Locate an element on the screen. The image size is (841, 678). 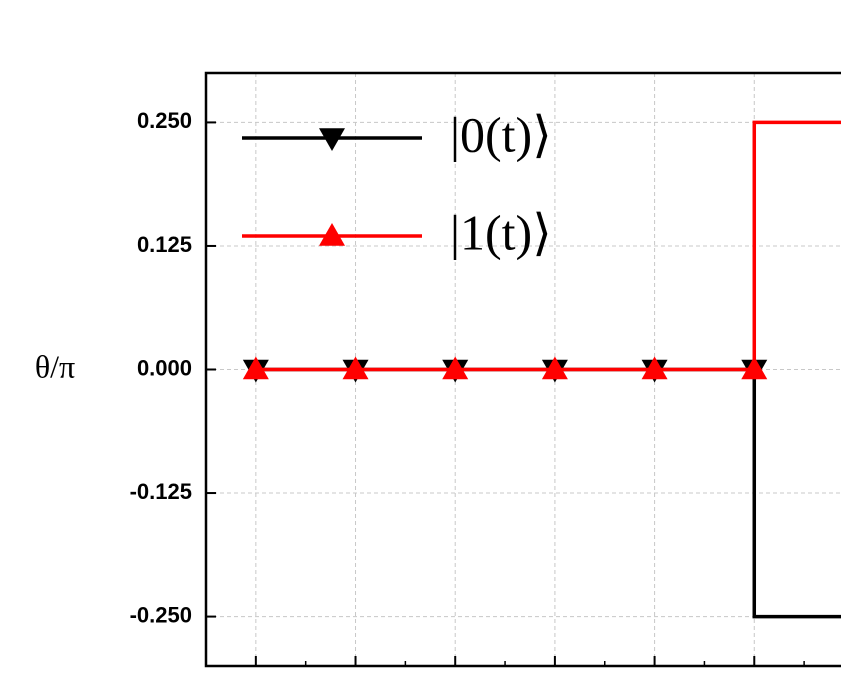
y-tick-label: 0.000 is located at coordinates (164, 367).